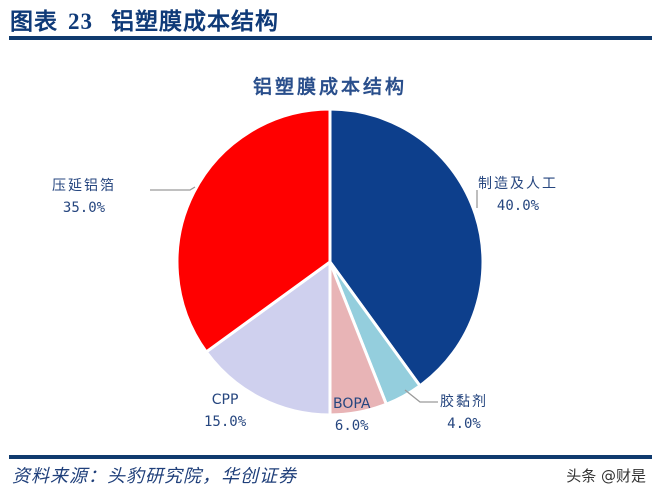 The height and width of the screenshot is (493, 660). I want to click on leader-line-adhesive, so click(421, 396).